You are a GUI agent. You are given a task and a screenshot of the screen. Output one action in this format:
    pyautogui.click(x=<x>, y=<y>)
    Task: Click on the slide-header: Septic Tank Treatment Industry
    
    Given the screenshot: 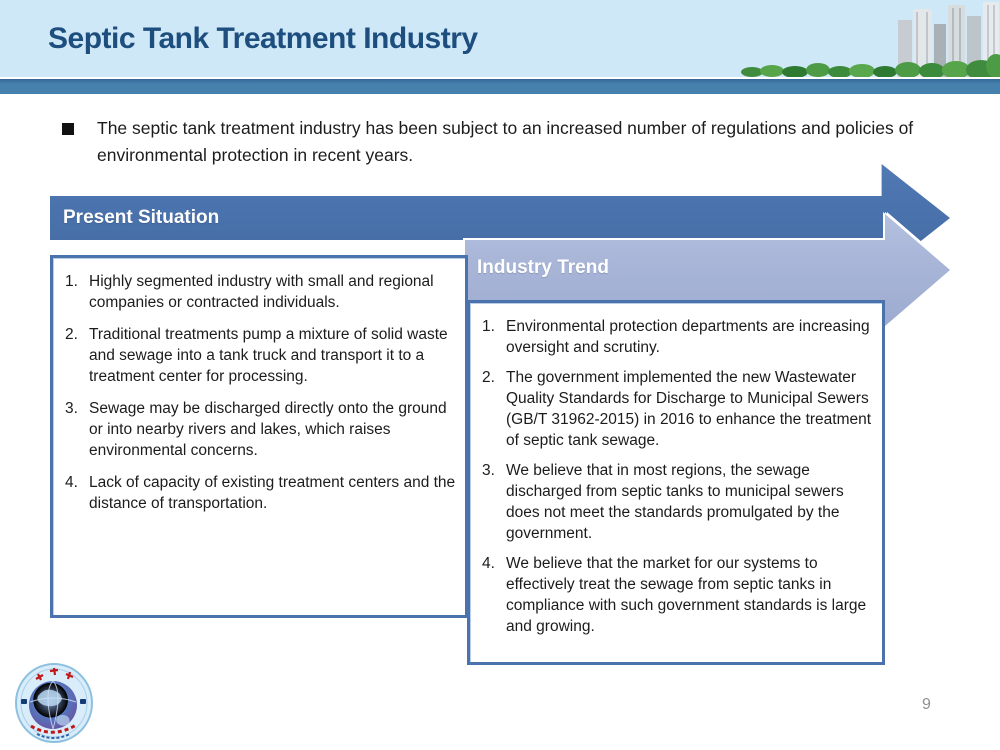 What is the action you would take?
    pyautogui.click(x=500, y=38)
    